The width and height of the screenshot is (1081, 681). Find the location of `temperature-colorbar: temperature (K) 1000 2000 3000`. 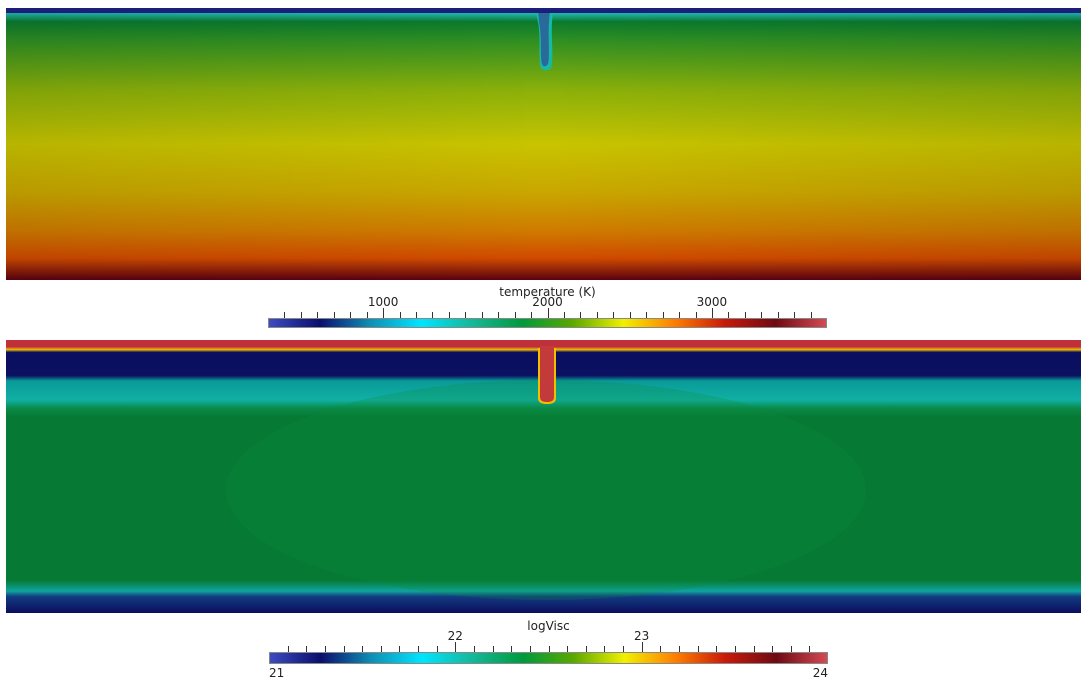

temperature-colorbar: temperature (K) 1000 2000 3000 is located at coordinates (547, 308).